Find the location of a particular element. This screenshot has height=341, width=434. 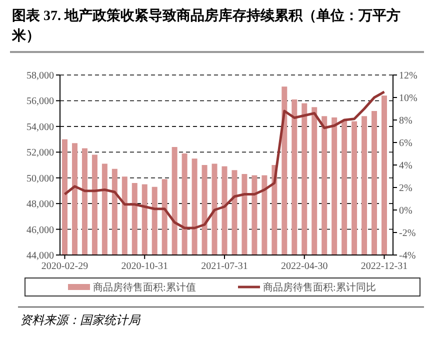

y2-tick-label: 10% is located at coordinates (408, 98).